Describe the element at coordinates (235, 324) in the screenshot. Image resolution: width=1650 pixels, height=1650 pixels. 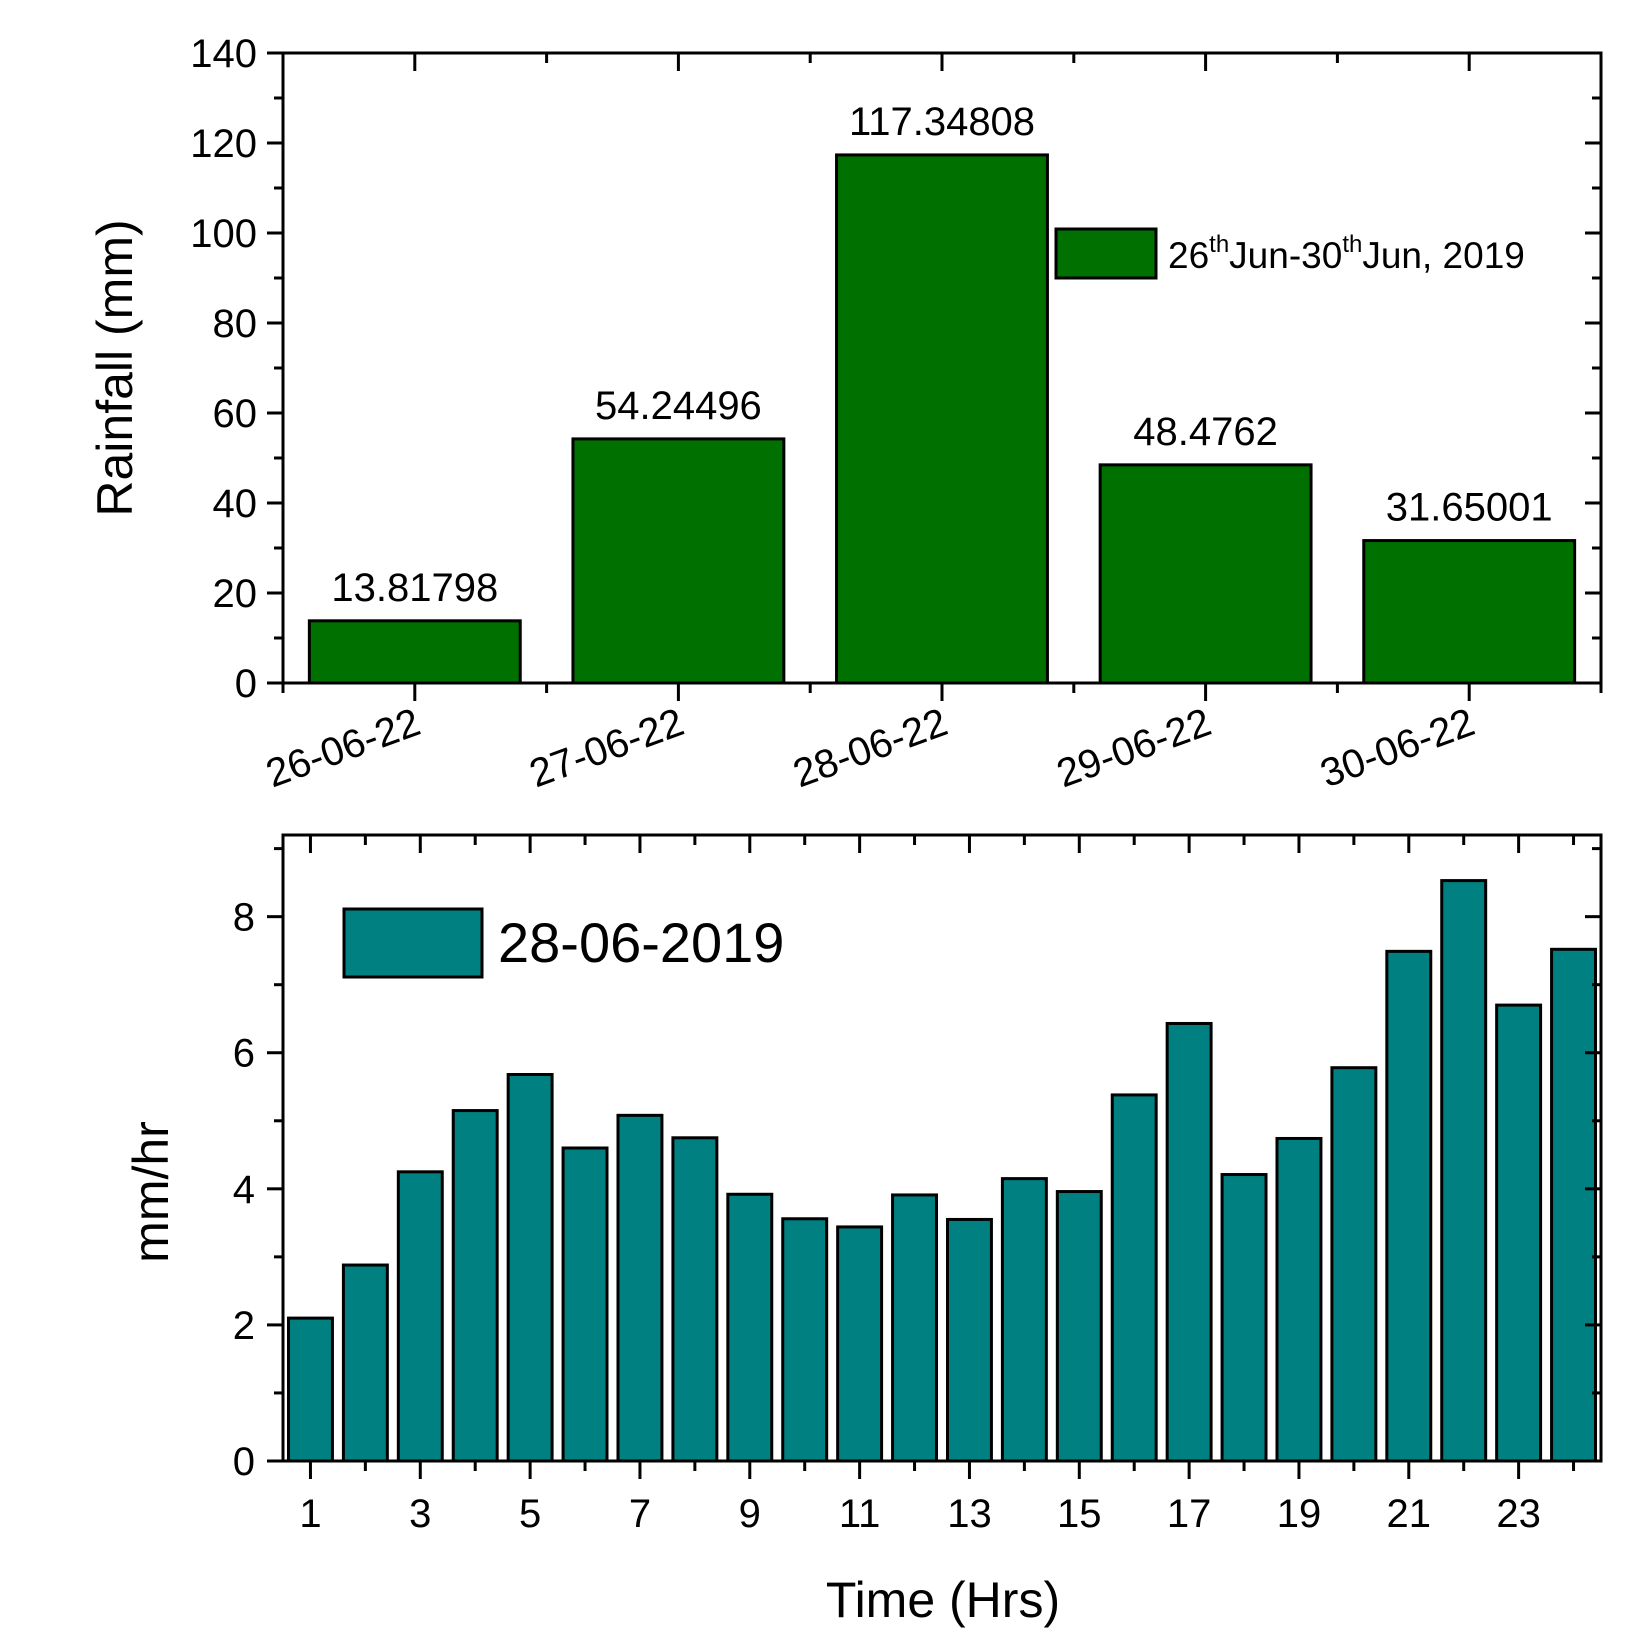
I see `top-y-tick-label: 80` at that location.